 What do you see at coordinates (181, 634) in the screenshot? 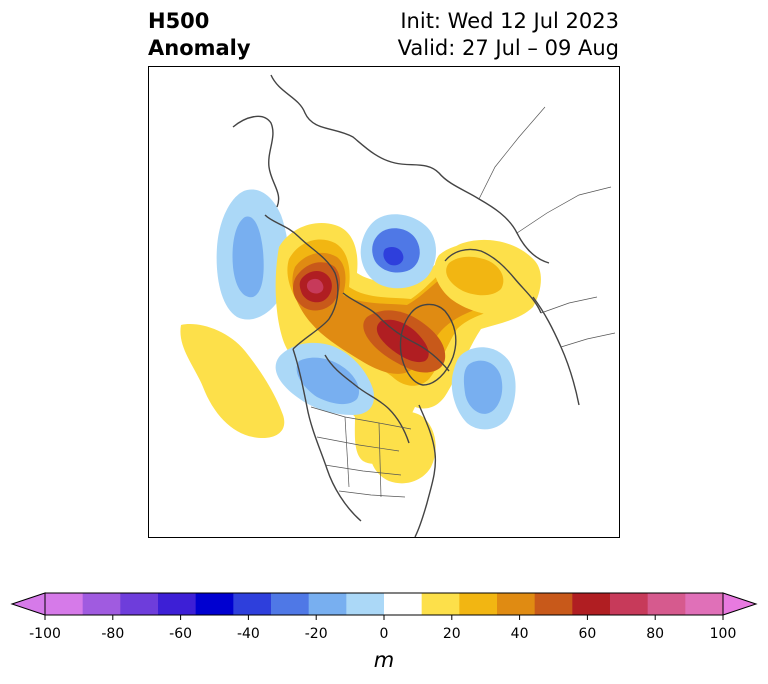
I see `colorbar-tick-label: -60` at bounding box center [181, 634].